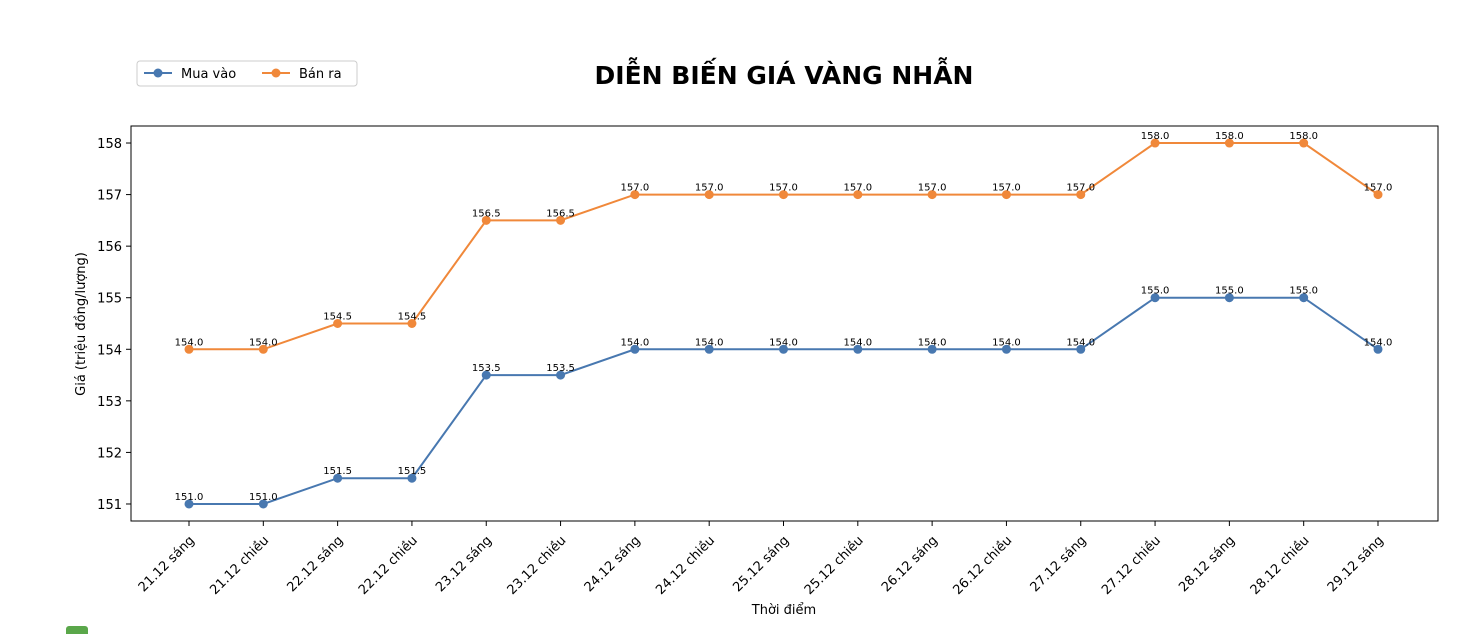 Image resolution: width=1464 pixels, height=634 pixels. I want to click on y-tick-label: 153, so click(109, 402).